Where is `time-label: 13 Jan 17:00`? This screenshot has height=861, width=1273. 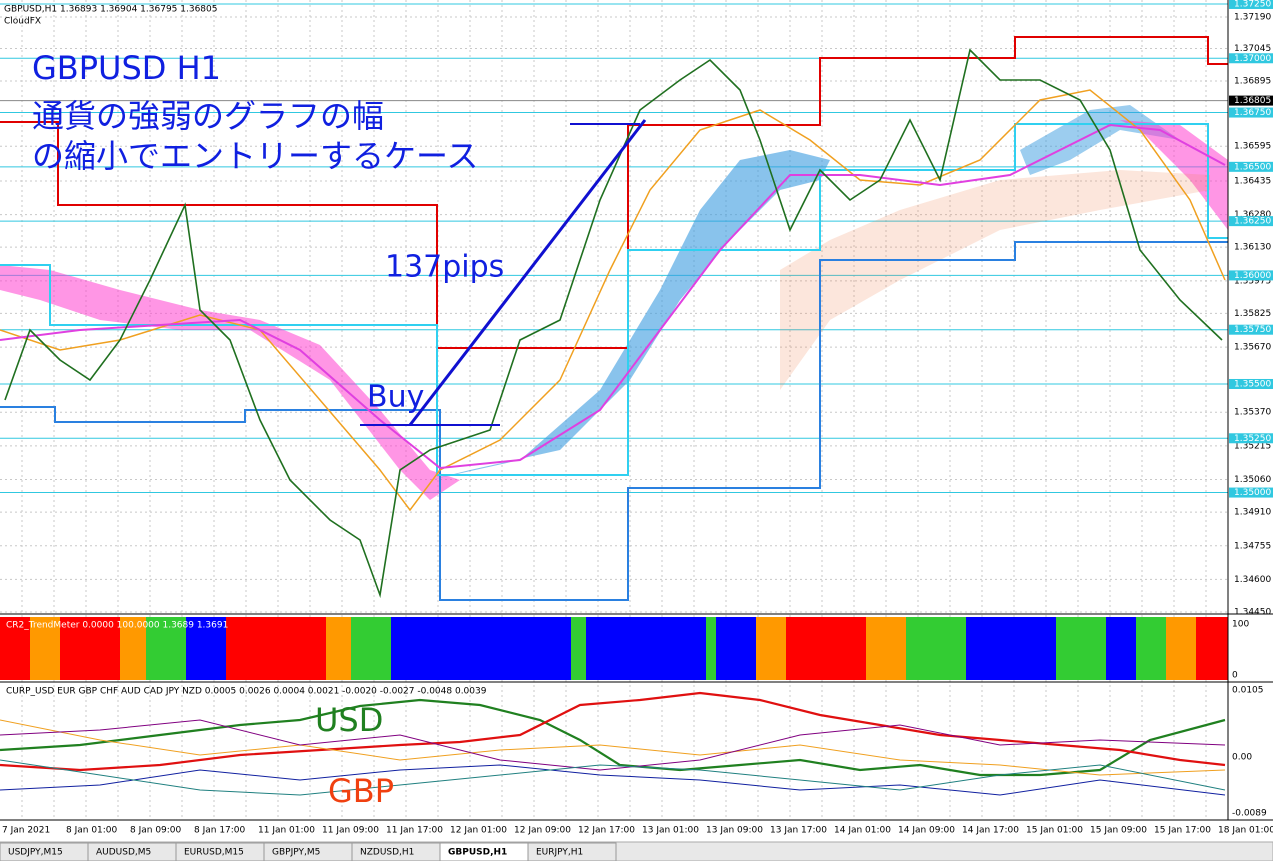
time-label: 13 Jan 17:00 is located at coordinates (798, 831).